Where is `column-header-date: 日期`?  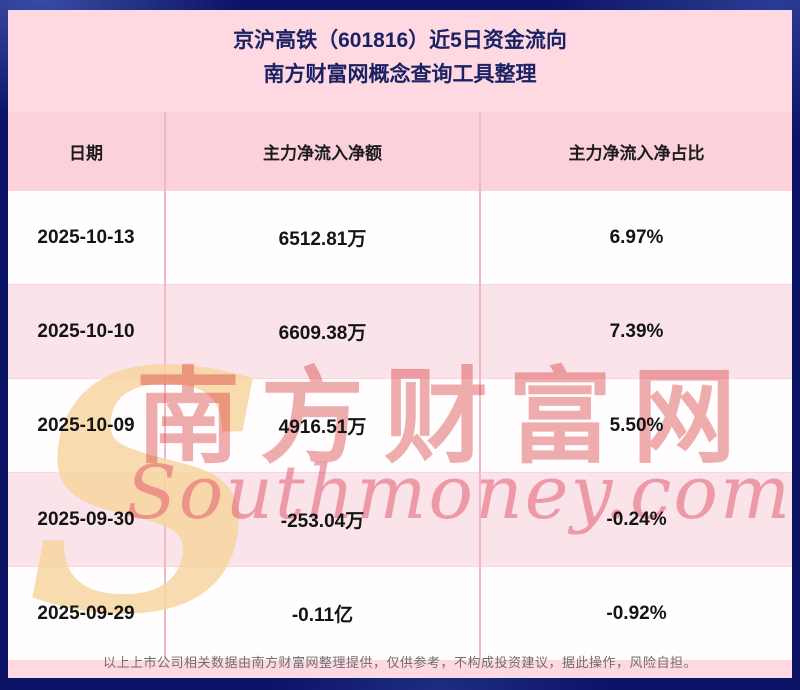 column-header-date: 日期 is located at coordinates (86, 151).